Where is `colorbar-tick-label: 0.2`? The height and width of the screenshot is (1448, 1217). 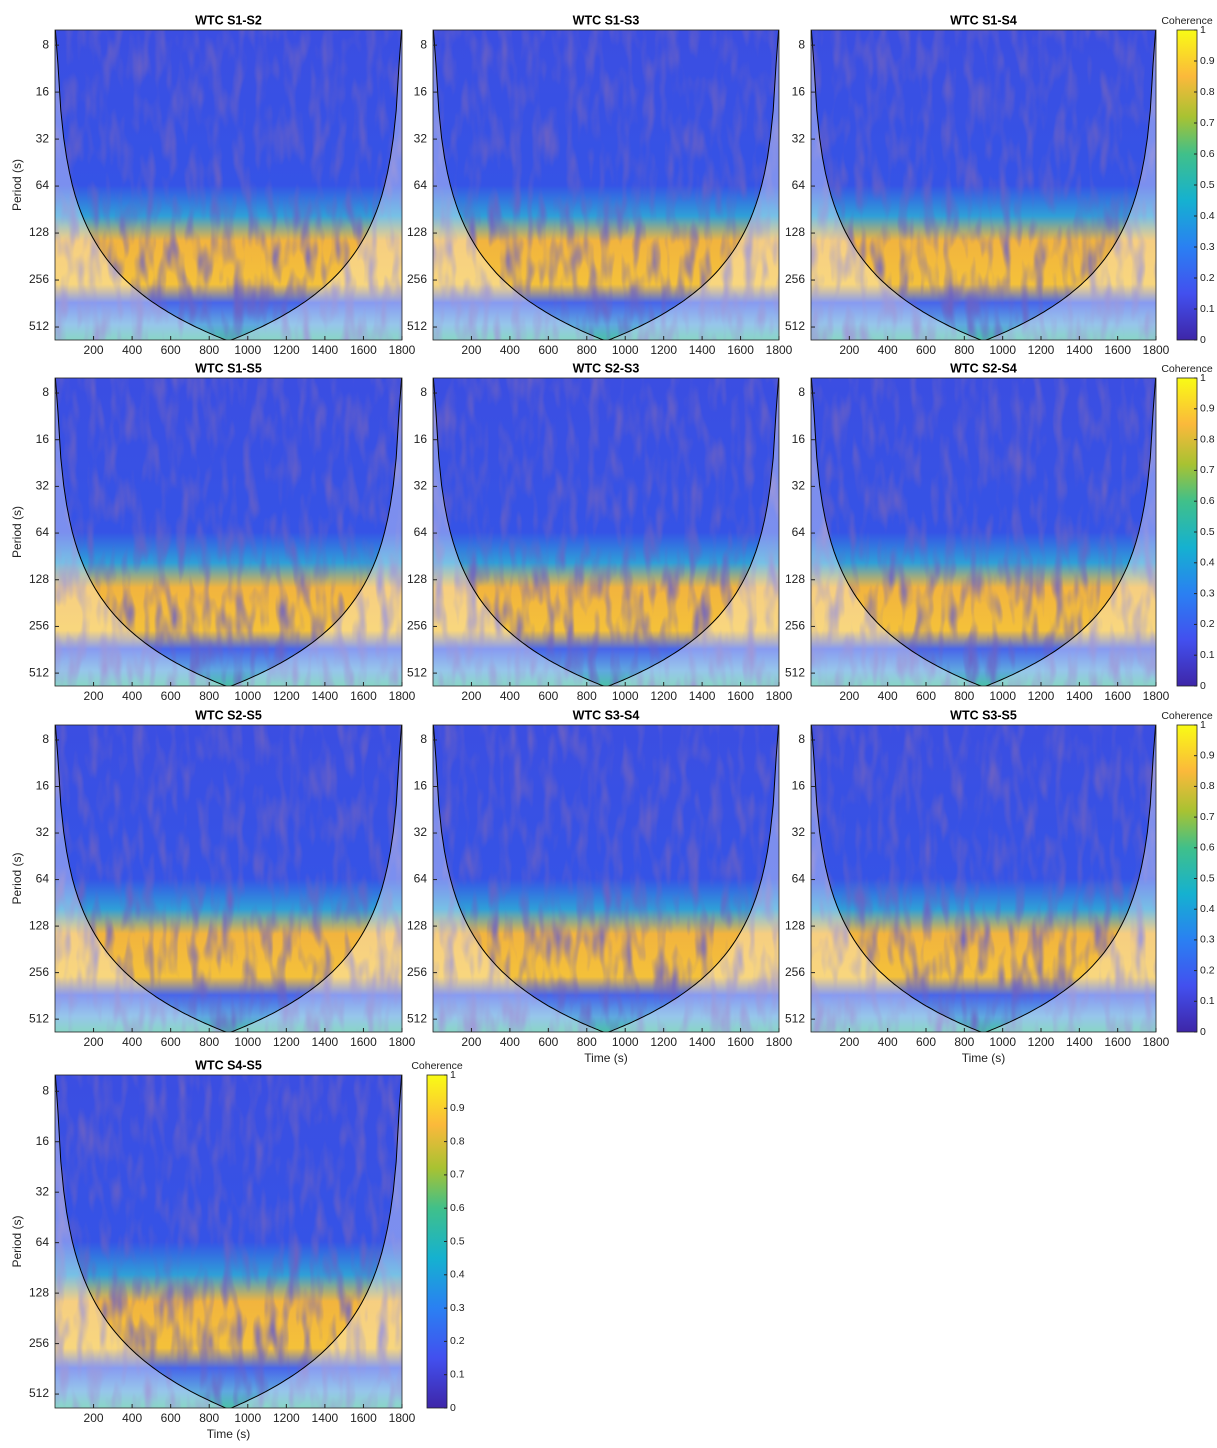 colorbar-tick-label: 0.2 is located at coordinates (1207, 624).